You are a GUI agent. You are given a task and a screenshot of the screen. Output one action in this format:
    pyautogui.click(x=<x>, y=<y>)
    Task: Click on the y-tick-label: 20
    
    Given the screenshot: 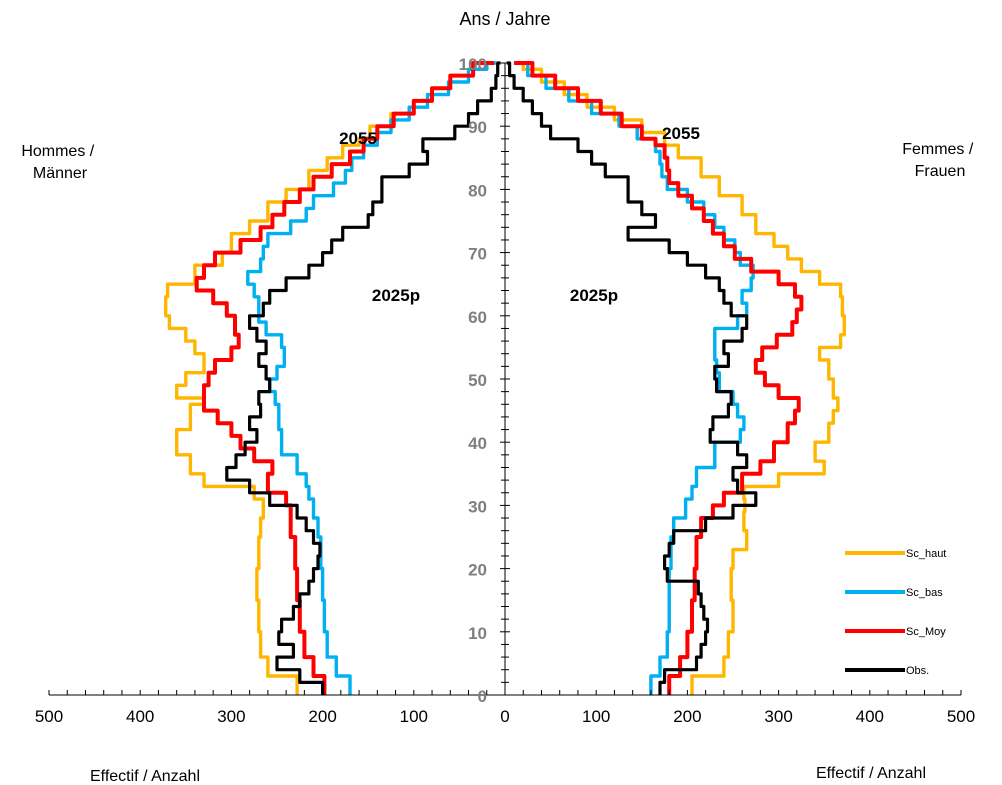 What is the action you would take?
    pyautogui.click(x=477, y=570)
    